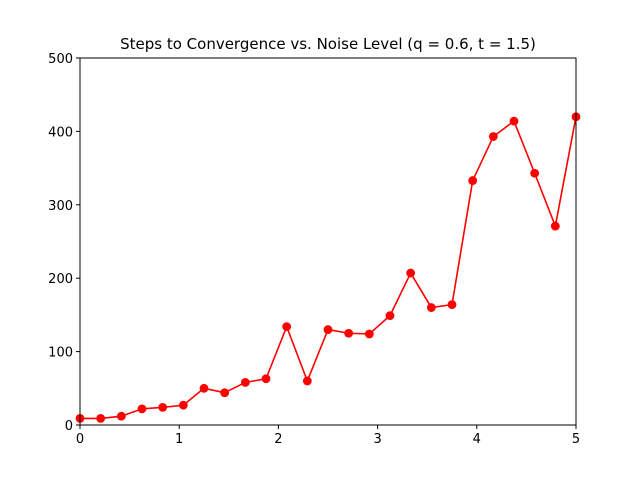  I want to click on x-tick-label: 1, so click(179, 439).